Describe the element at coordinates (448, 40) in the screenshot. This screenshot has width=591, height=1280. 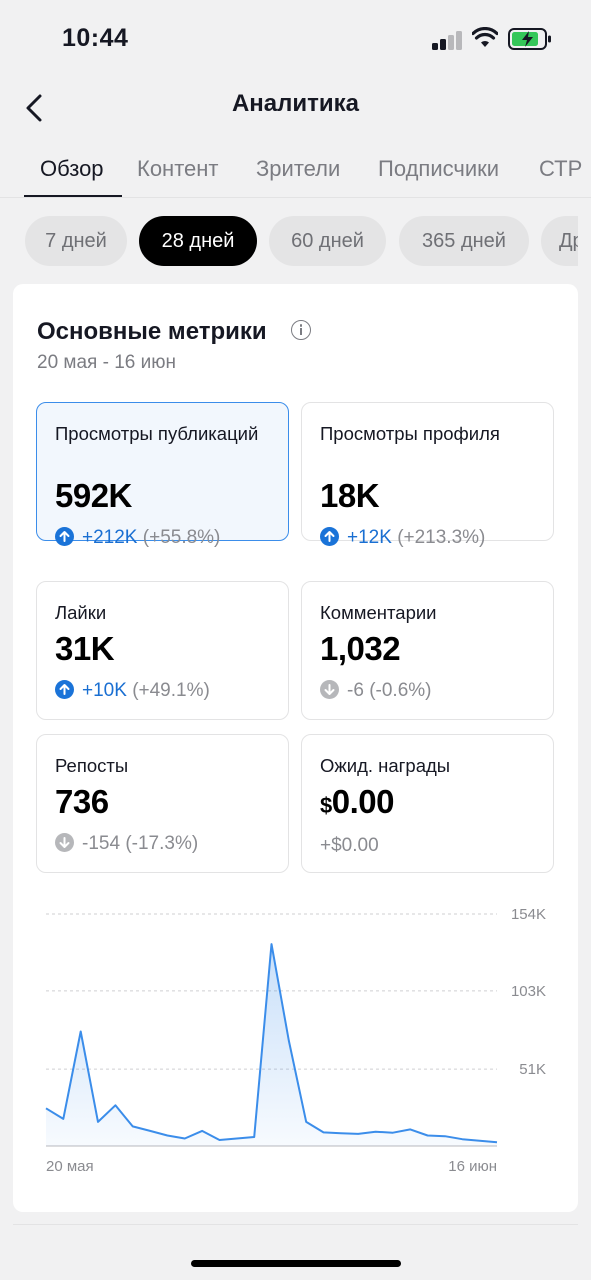
I see `cellular-signal-icon` at that location.